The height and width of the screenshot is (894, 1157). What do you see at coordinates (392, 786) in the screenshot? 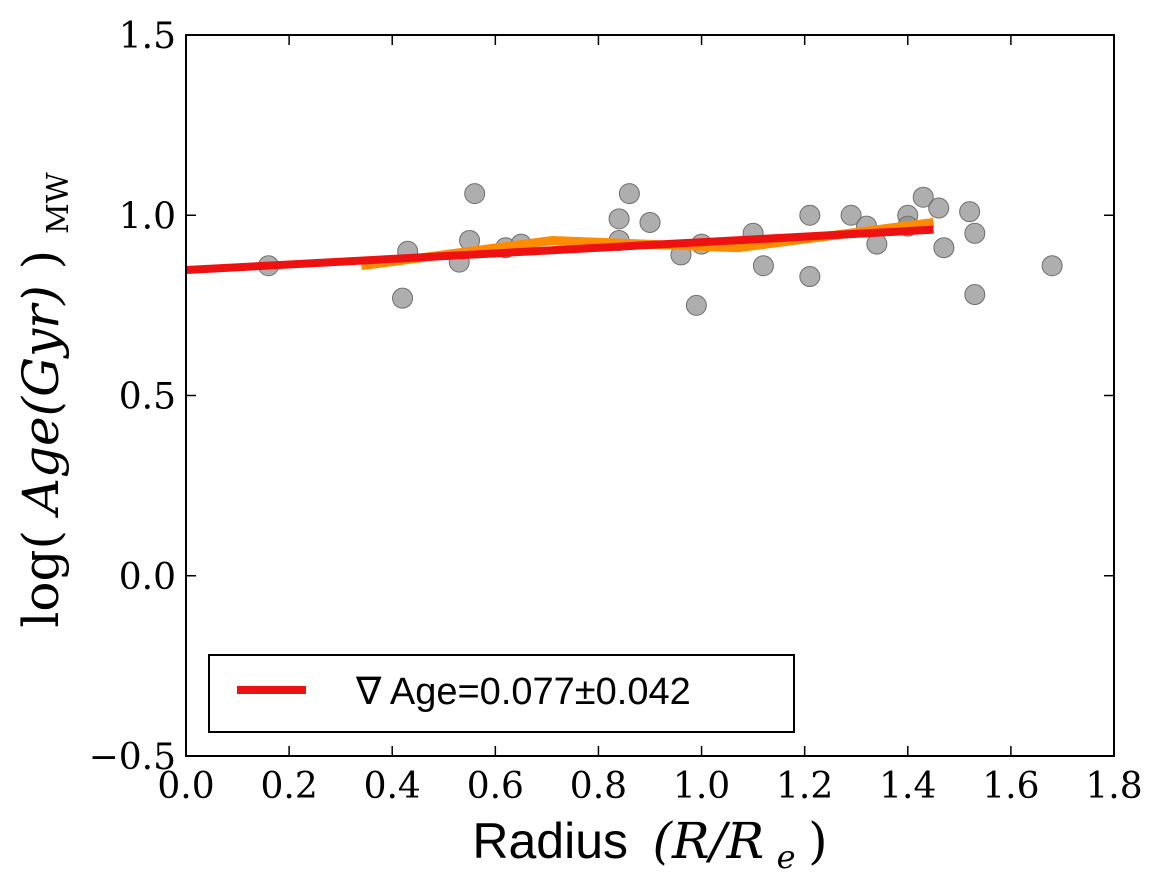
I see `x-tick-label: 0.4` at bounding box center [392, 786].